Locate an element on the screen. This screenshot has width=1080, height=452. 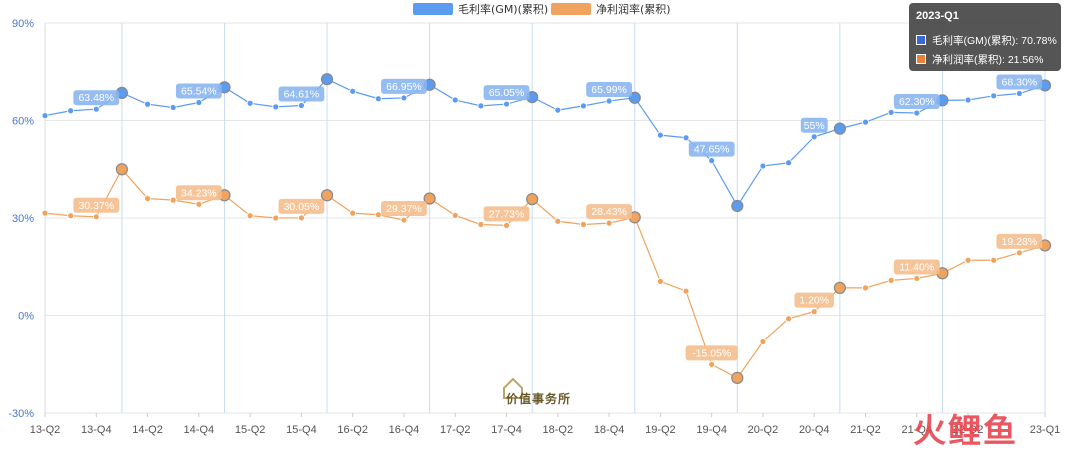
legend: 毛利率(GM)(累积) 净利润率(累积) is located at coordinates (542, 9).